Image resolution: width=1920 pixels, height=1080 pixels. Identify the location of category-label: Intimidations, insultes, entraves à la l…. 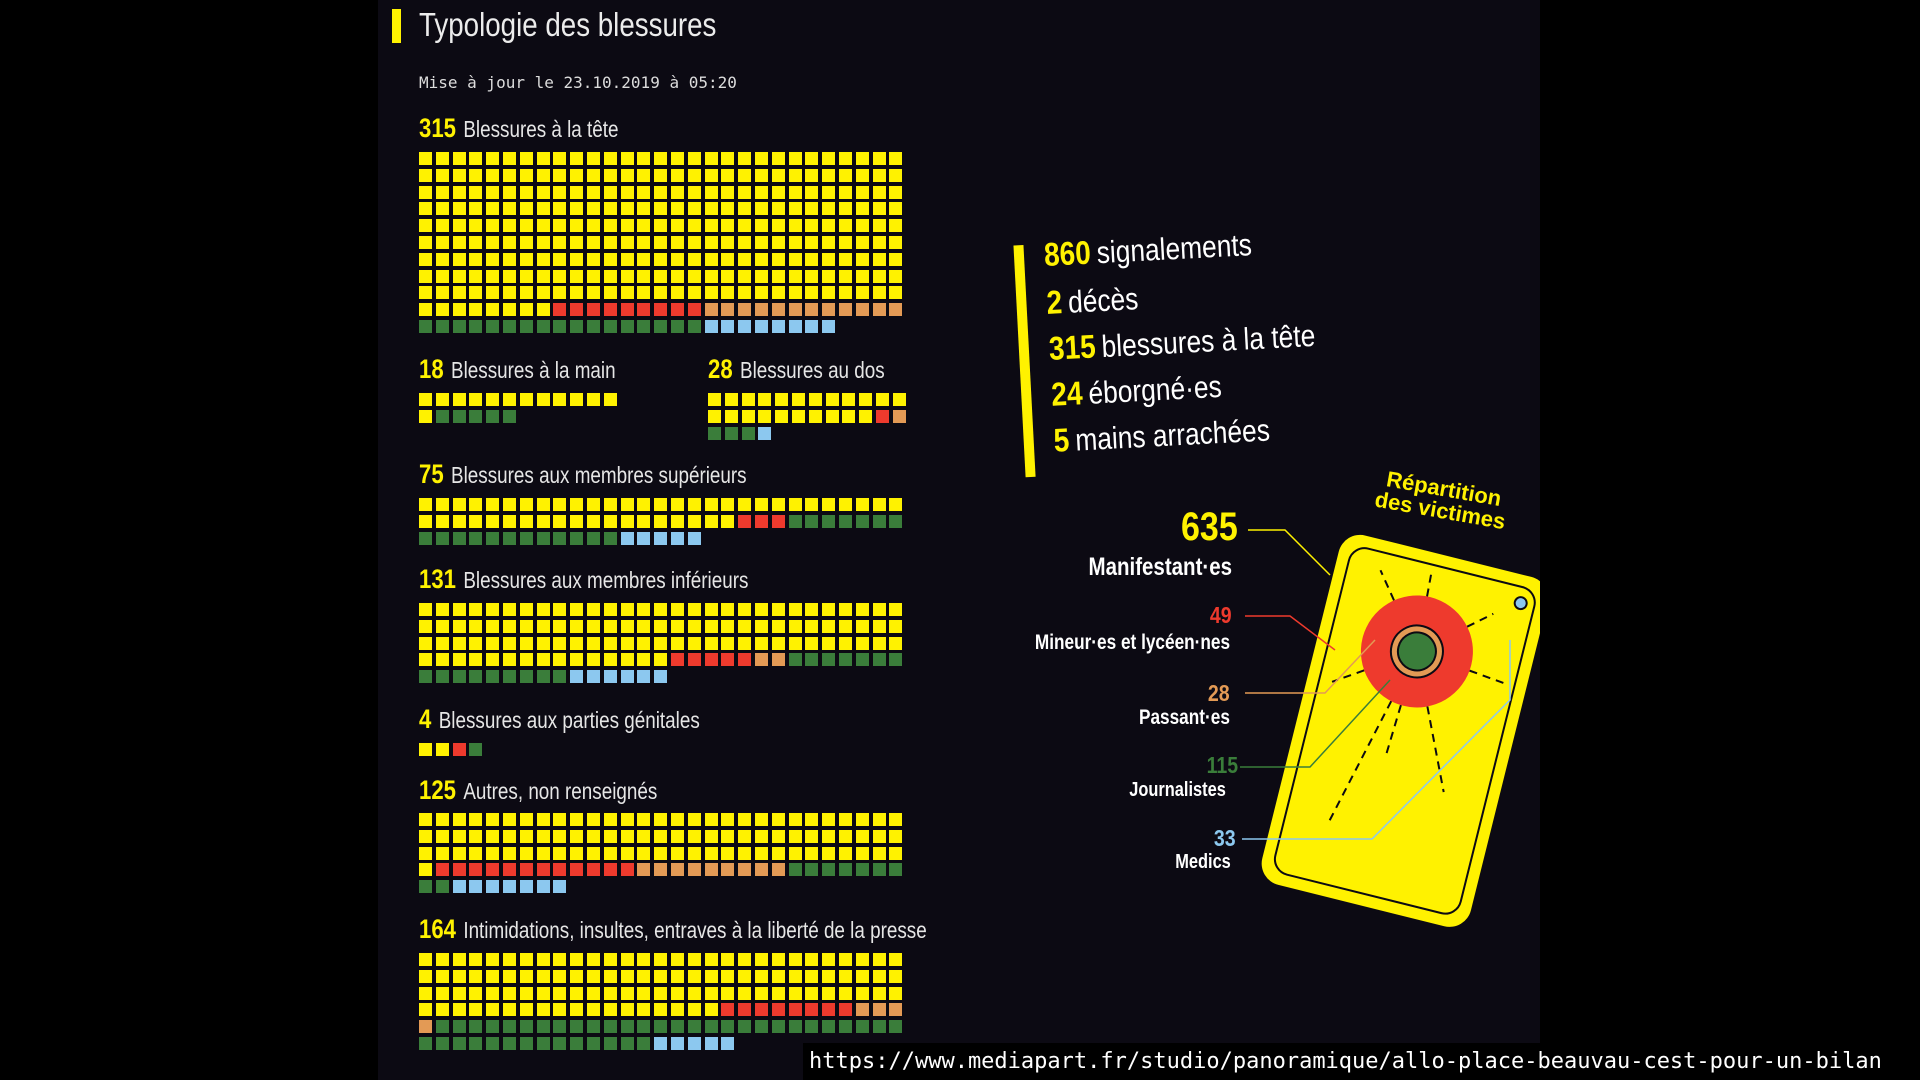
(695, 930).